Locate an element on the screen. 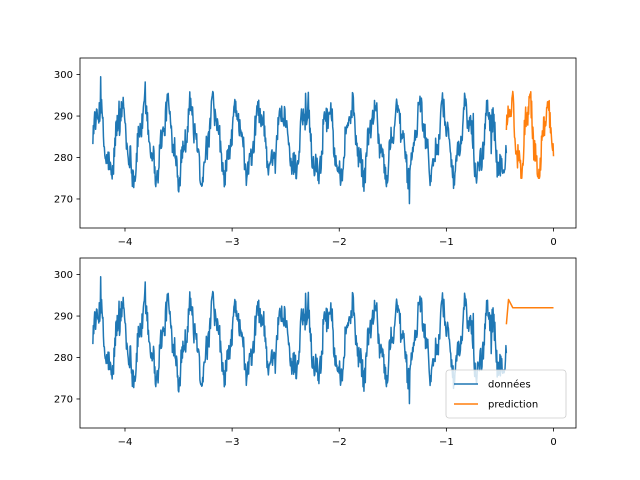 The height and width of the screenshot is (480, 640). legend: données prediction is located at coordinates (506, 394).